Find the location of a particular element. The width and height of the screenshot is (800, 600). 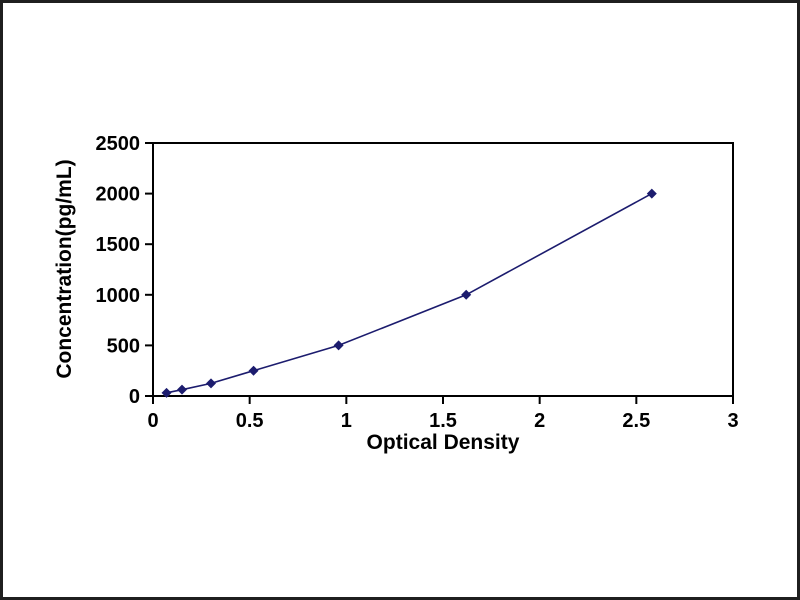

x-tick-label: 0.5 is located at coordinates (250, 421).